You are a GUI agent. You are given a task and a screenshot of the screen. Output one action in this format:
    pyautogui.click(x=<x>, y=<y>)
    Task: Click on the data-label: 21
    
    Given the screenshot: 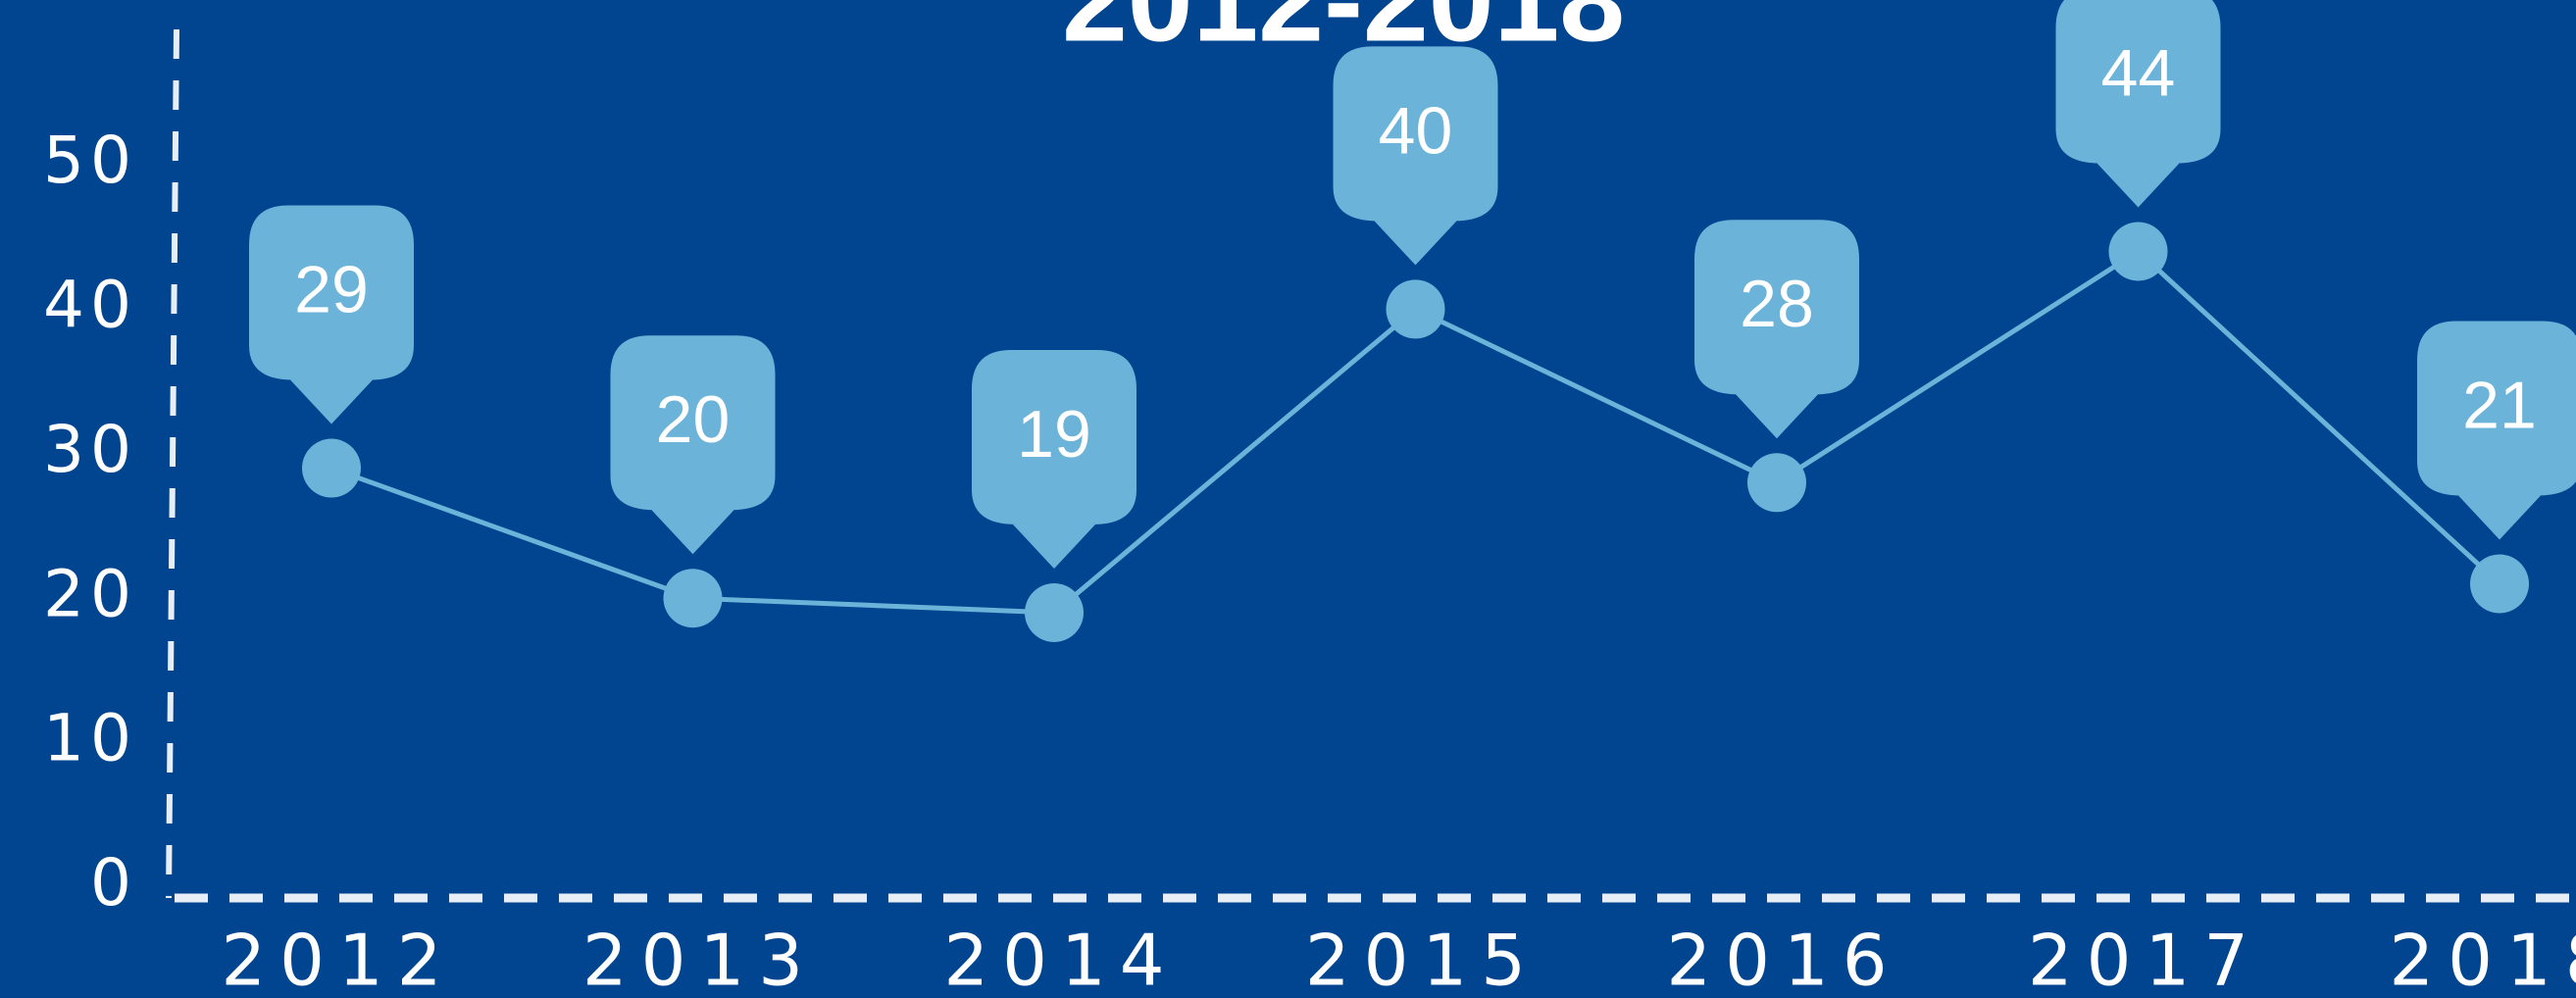 What is the action you would take?
    pyautogui.click(x=2499, y=405)
    